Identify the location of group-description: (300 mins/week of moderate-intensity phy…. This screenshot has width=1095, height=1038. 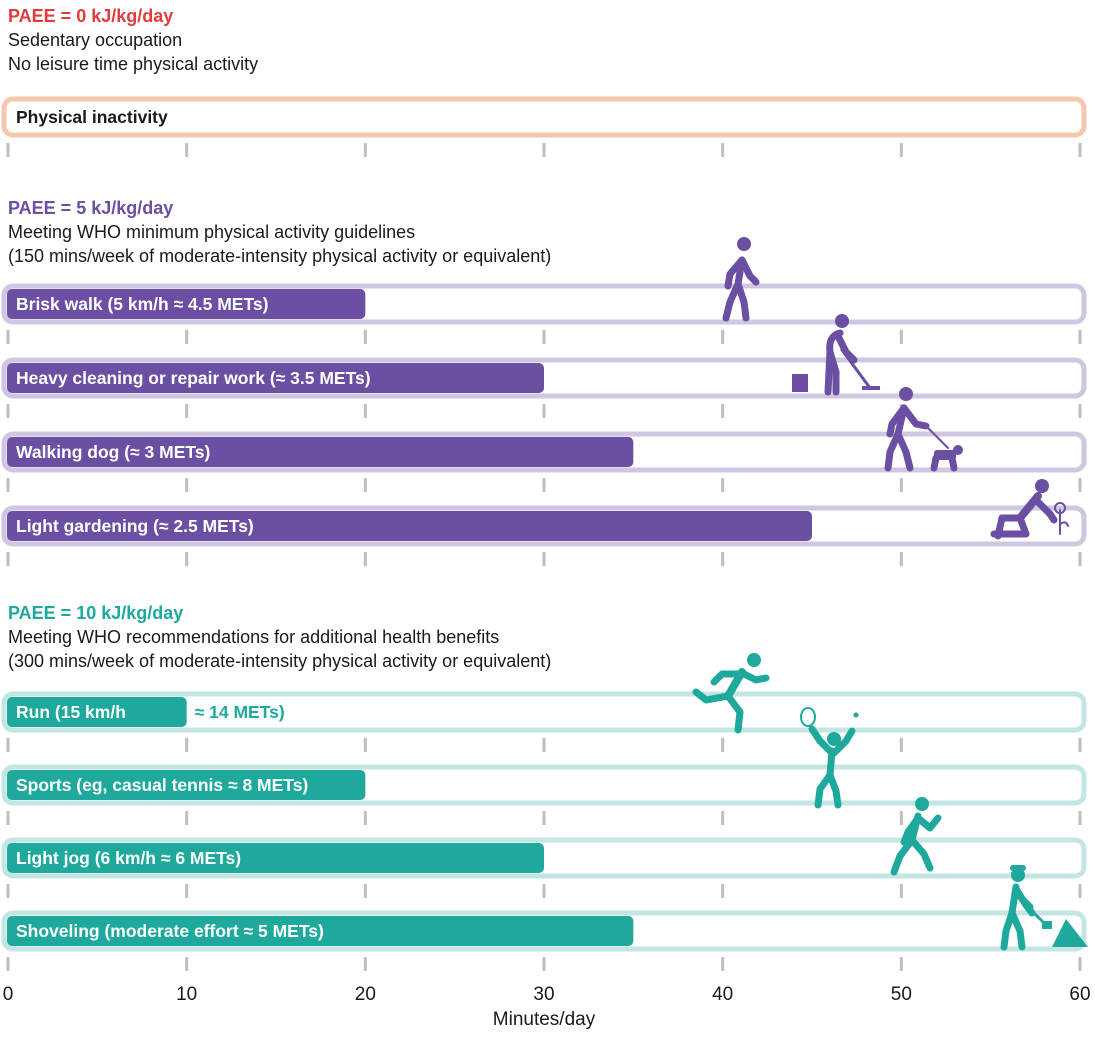
(279, 661).